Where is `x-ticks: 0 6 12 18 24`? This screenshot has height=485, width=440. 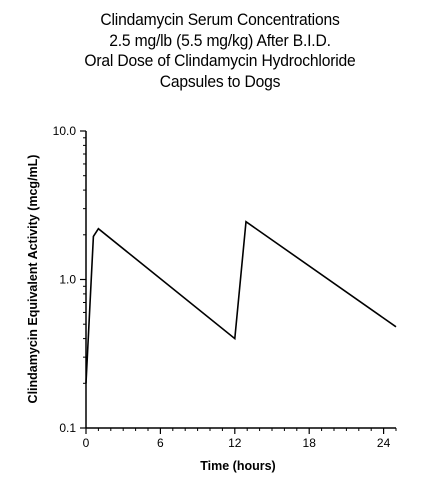
x-ticks: 0 6 12 18 24 is located at coordinates (240, 439).